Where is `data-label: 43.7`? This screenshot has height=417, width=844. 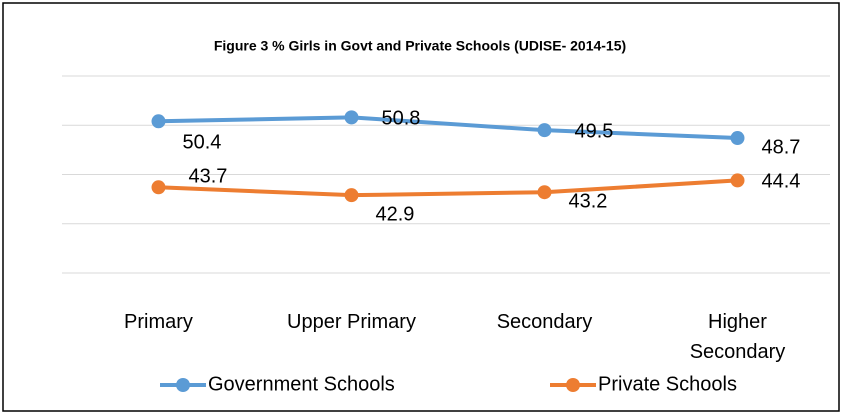 data-label: 43.7 is located at coordinates (208, 177).